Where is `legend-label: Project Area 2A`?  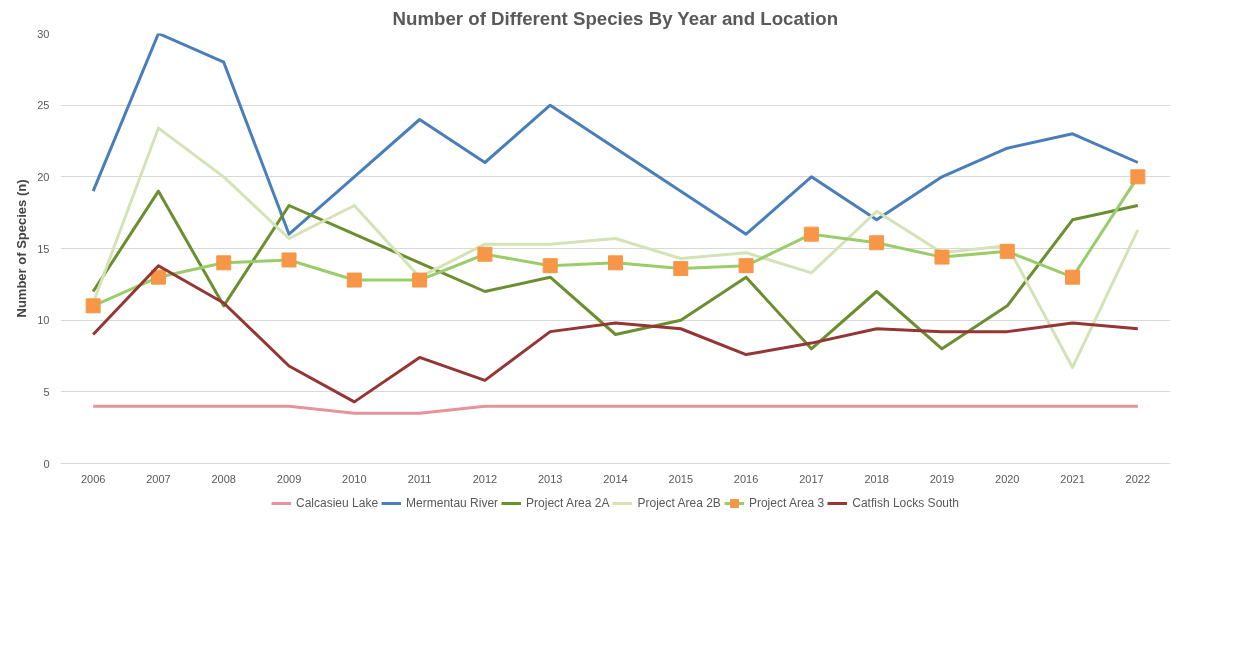 legend-label: Project Area 2A is located at coordinates (568, 503).